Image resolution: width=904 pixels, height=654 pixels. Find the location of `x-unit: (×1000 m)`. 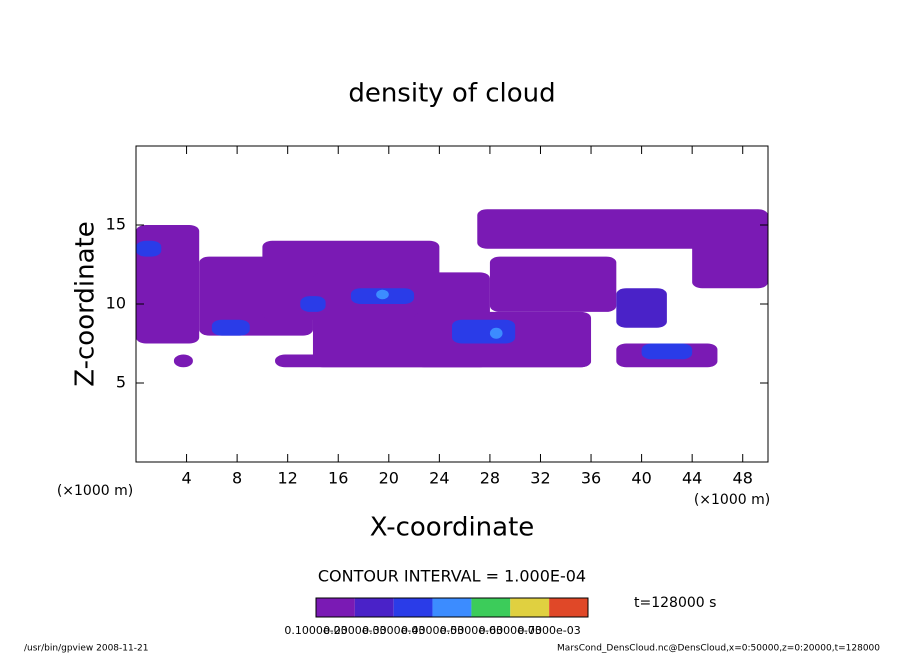

x-unit: (×1000 m) is located at coordinates (732, 500).